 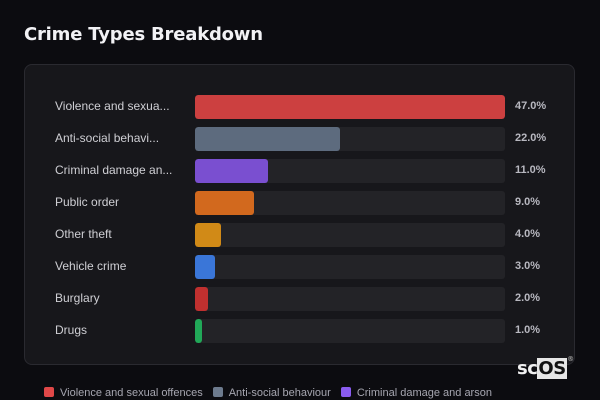 What do you see at coordinates (528, 202) in the screenshot?
I see `bar-value: 9.0%` at bounding box center [528, 202].